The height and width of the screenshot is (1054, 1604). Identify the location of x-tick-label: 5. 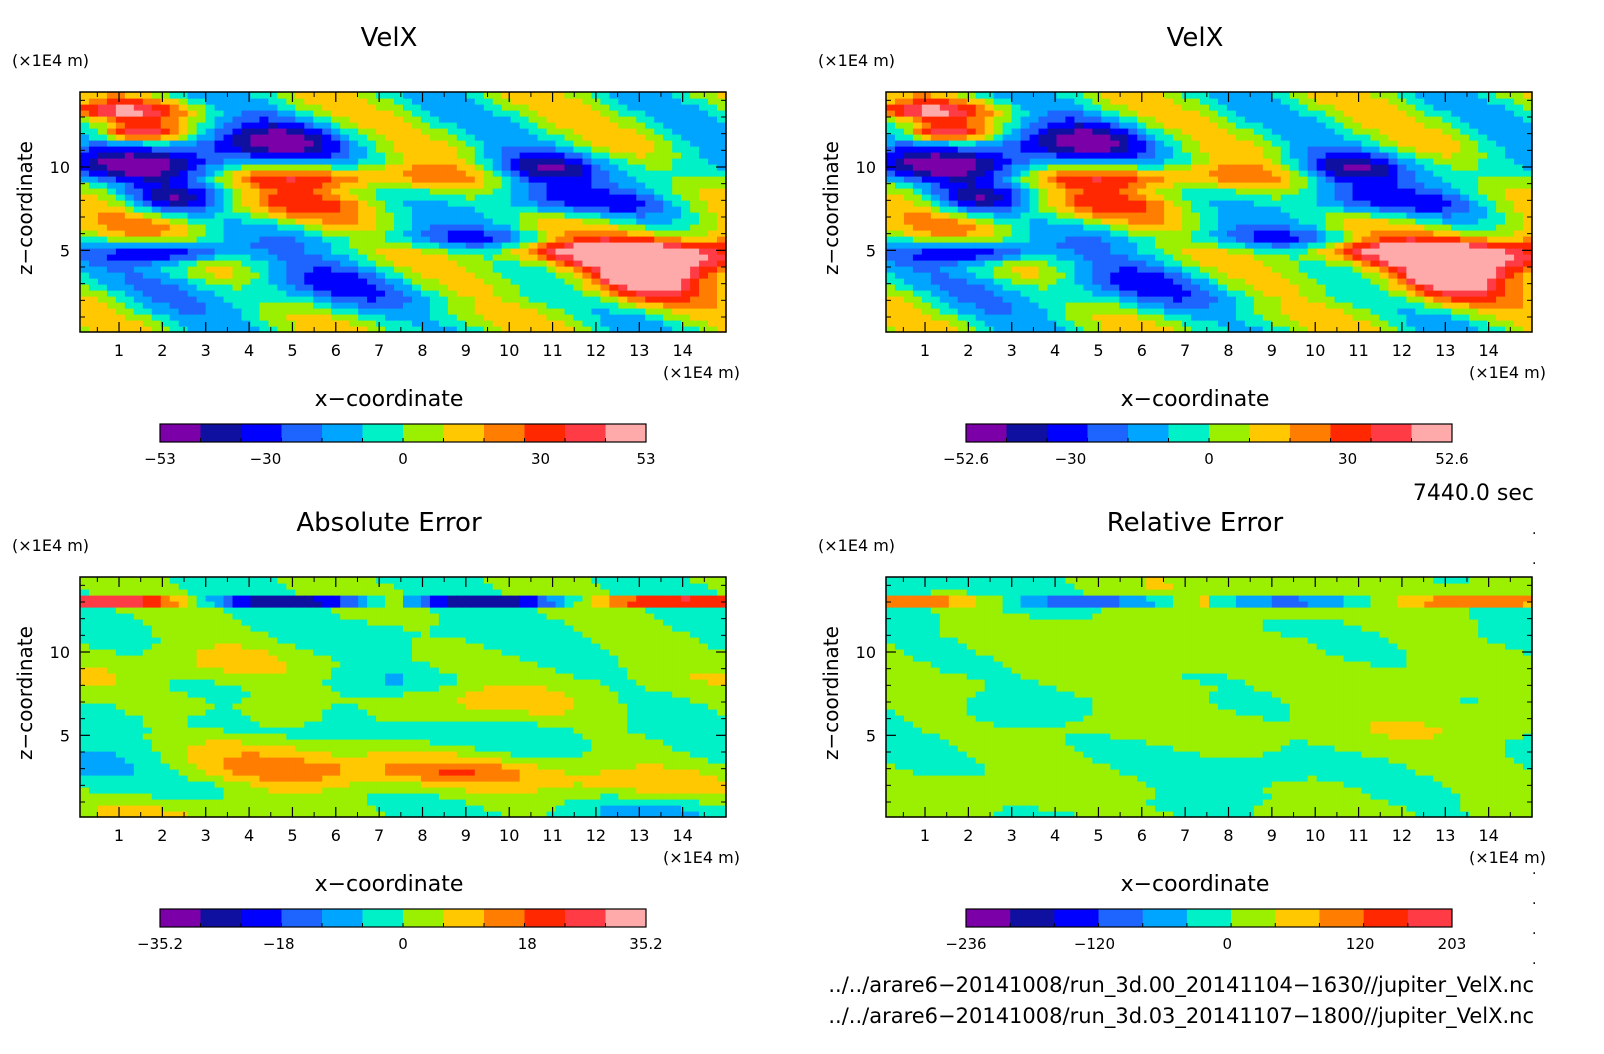
(292, 350).